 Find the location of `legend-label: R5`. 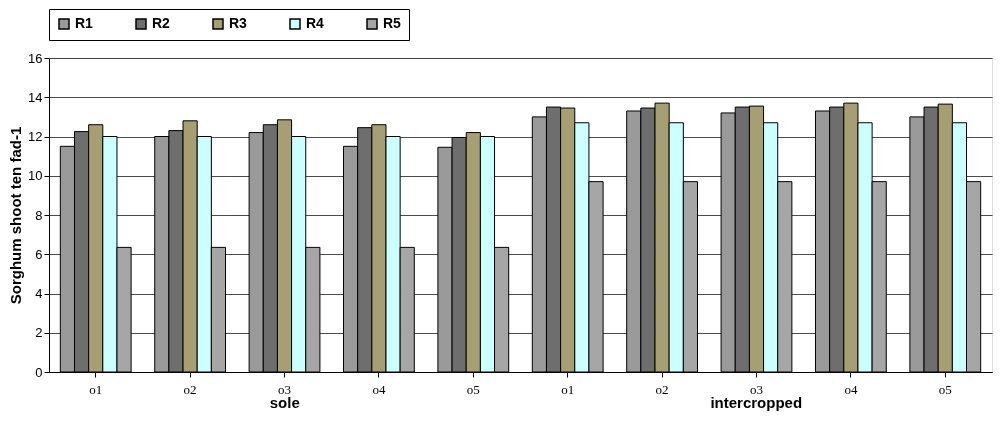

legend-label: R5 is located at coordinates (392, 23).